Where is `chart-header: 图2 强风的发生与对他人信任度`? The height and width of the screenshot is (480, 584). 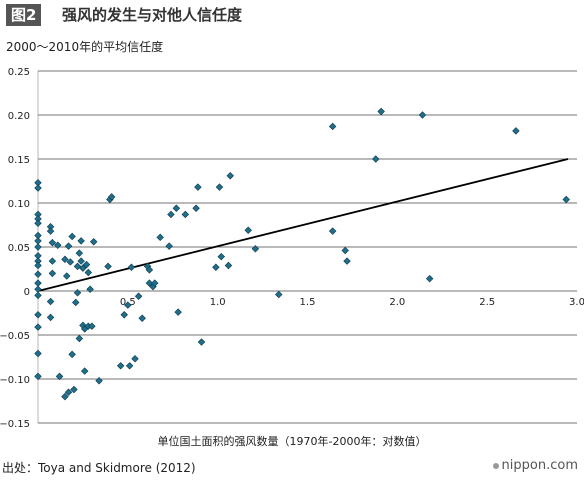
chart-header: 图2 强风的发生与对他人信任度 is located at coordinates (292, 15).